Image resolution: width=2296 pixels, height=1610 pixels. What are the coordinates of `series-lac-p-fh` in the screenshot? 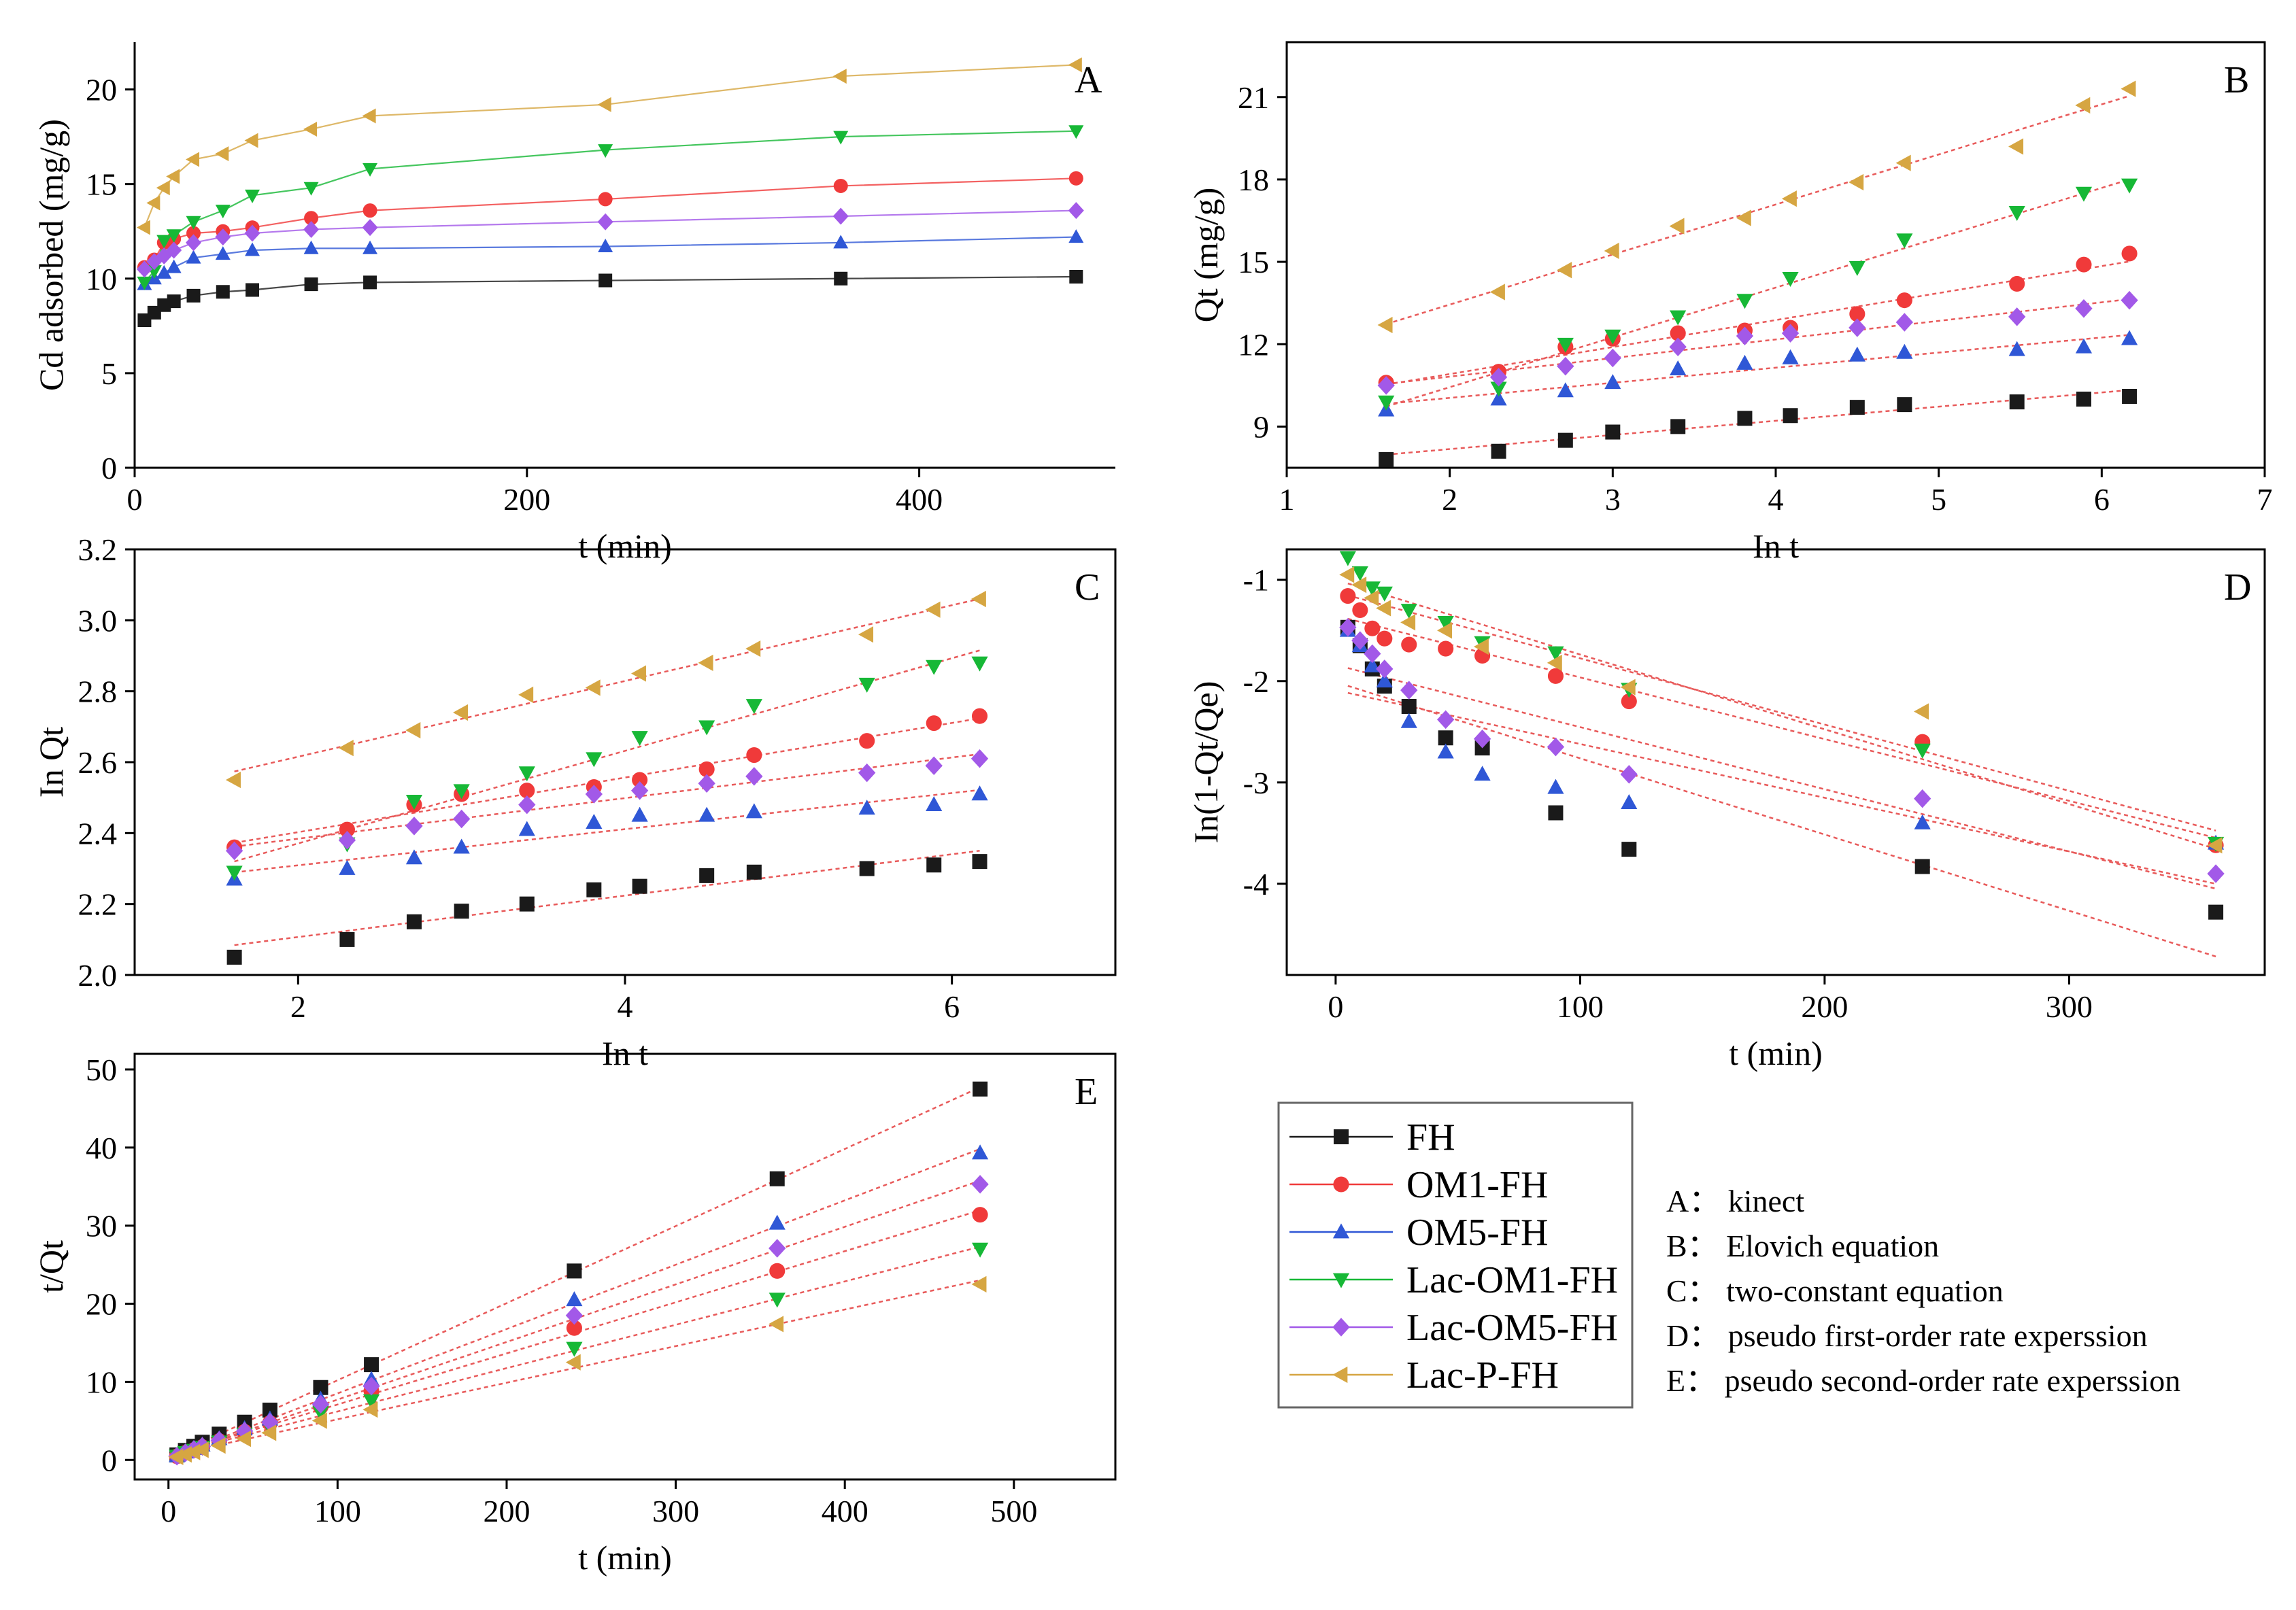 It's located at (577, 1370).